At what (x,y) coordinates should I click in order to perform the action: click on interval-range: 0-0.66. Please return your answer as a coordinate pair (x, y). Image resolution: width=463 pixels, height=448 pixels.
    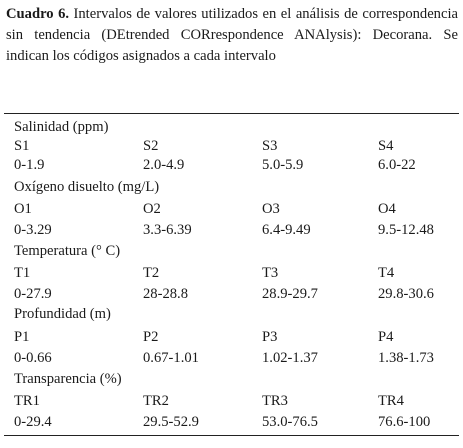
    Looking at the image, I should click on (33, 358).